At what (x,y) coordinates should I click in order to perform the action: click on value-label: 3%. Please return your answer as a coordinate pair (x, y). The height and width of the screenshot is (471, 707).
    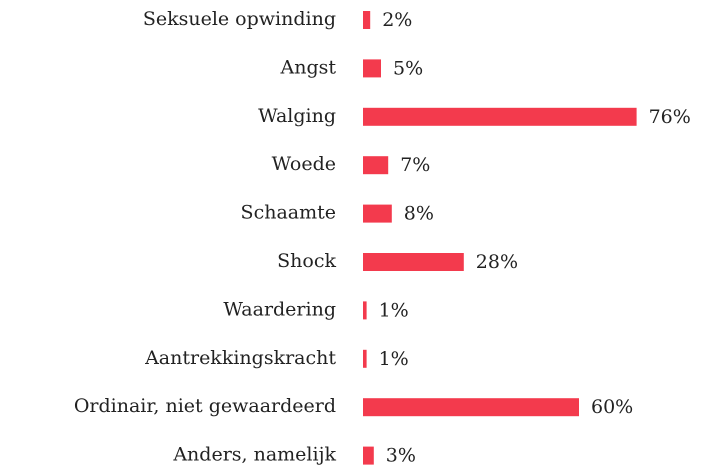
    Looking at the image, I should click on (401, 456).